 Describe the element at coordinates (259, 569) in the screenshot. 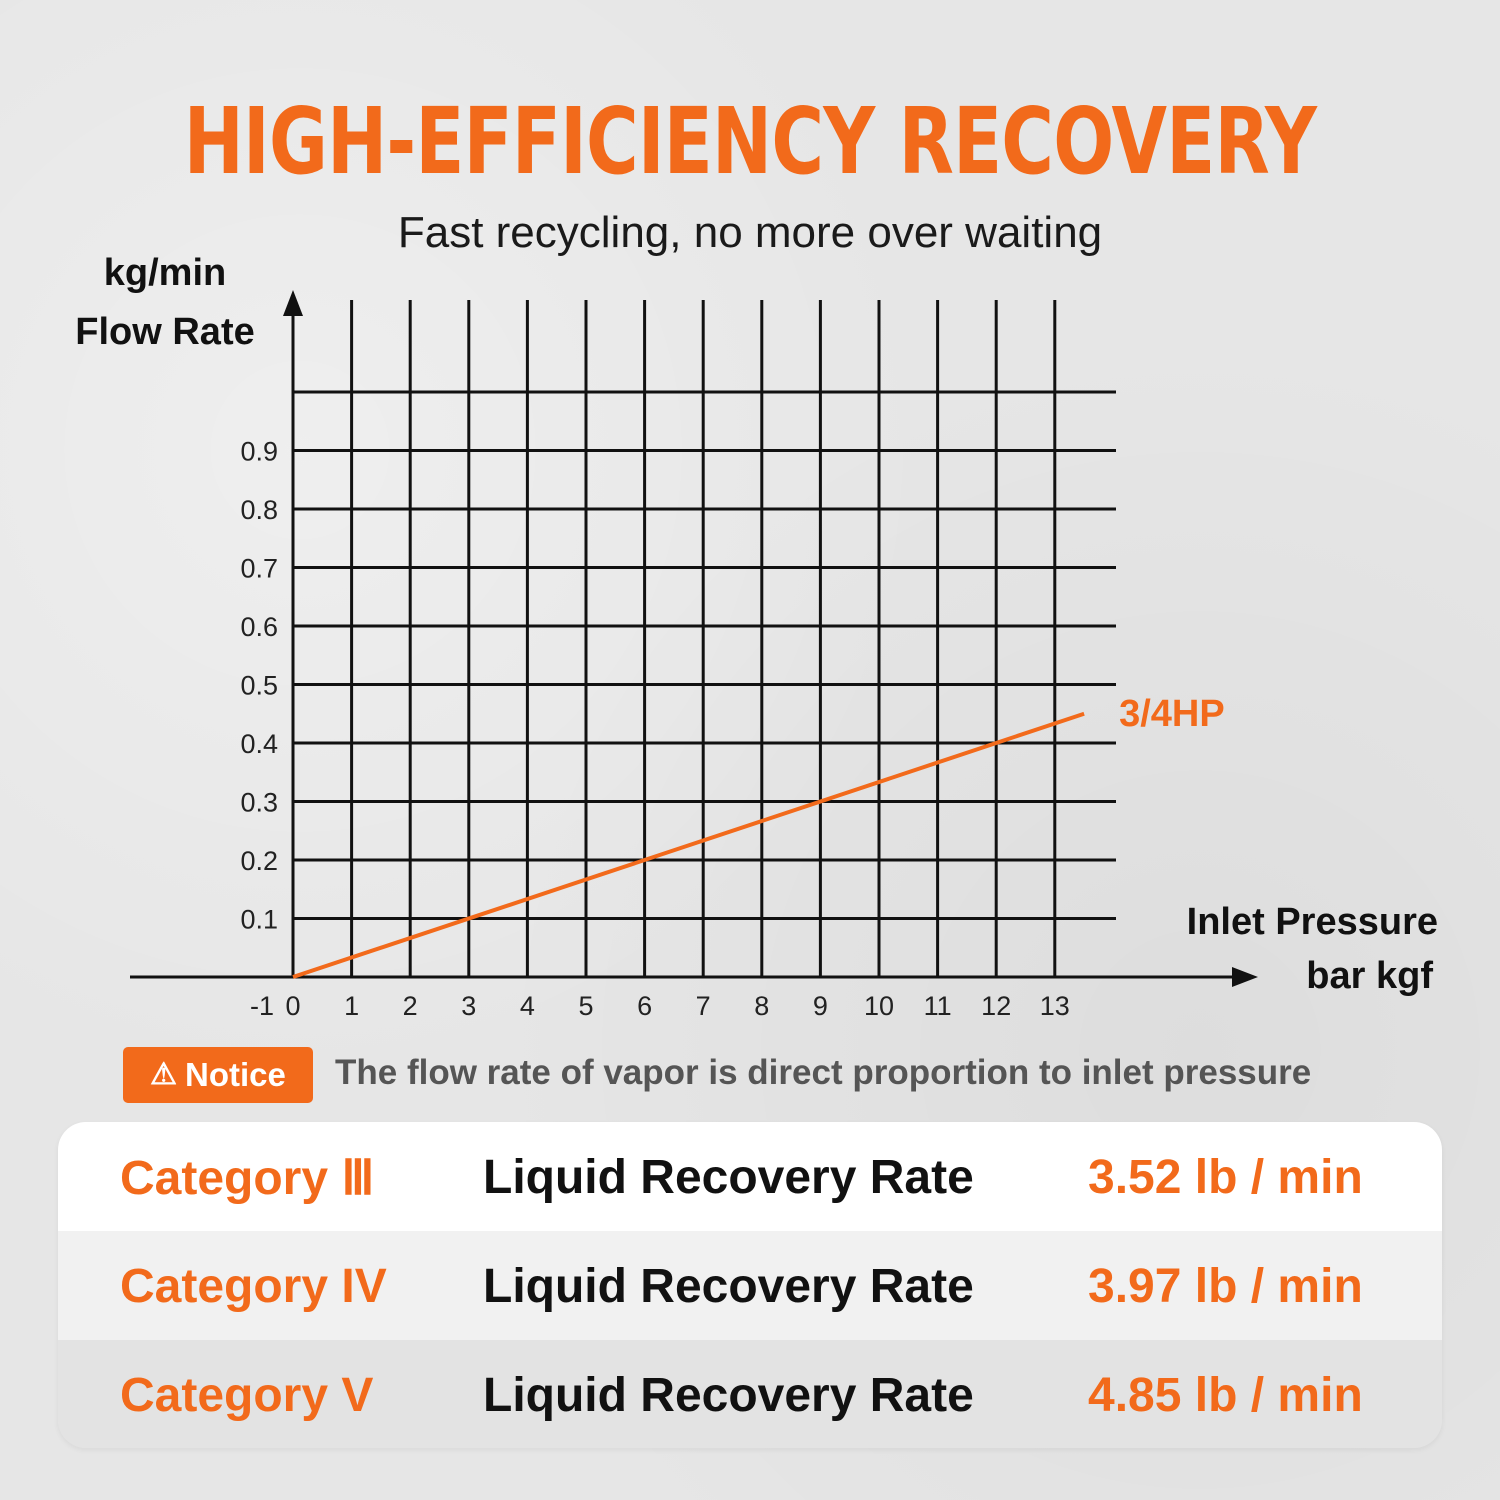

I see `y-tick-label: 0.7` at that location.